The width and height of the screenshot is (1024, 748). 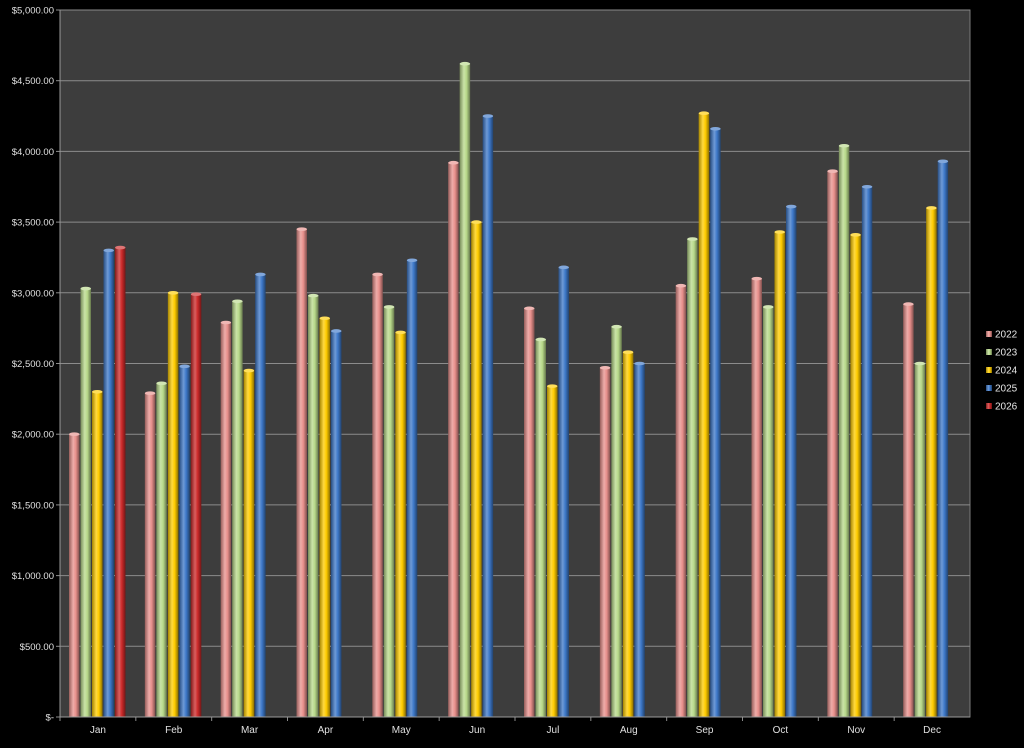 What do you see at coordinates (74, 575) in the screenshot?
I see `bar-2022-jan` at bounding box center [74, 575].